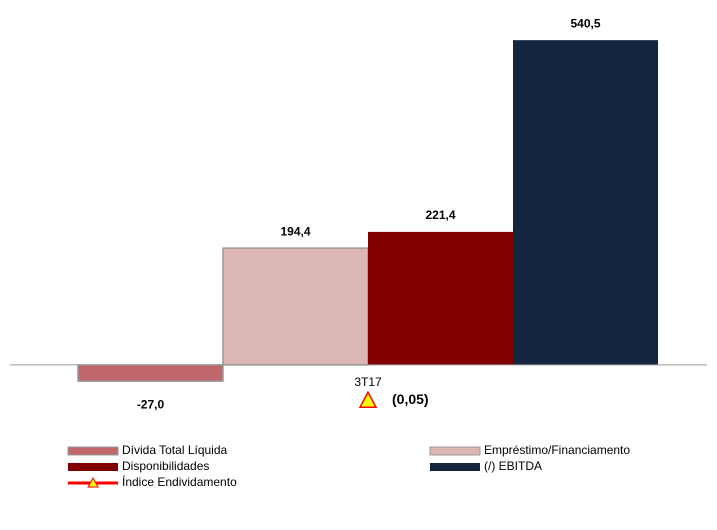 This screenshot has height=530, width=717. Describe the element at coordinates (151, 404) in the screenshot. I see `data-label: -27,0` at that location.